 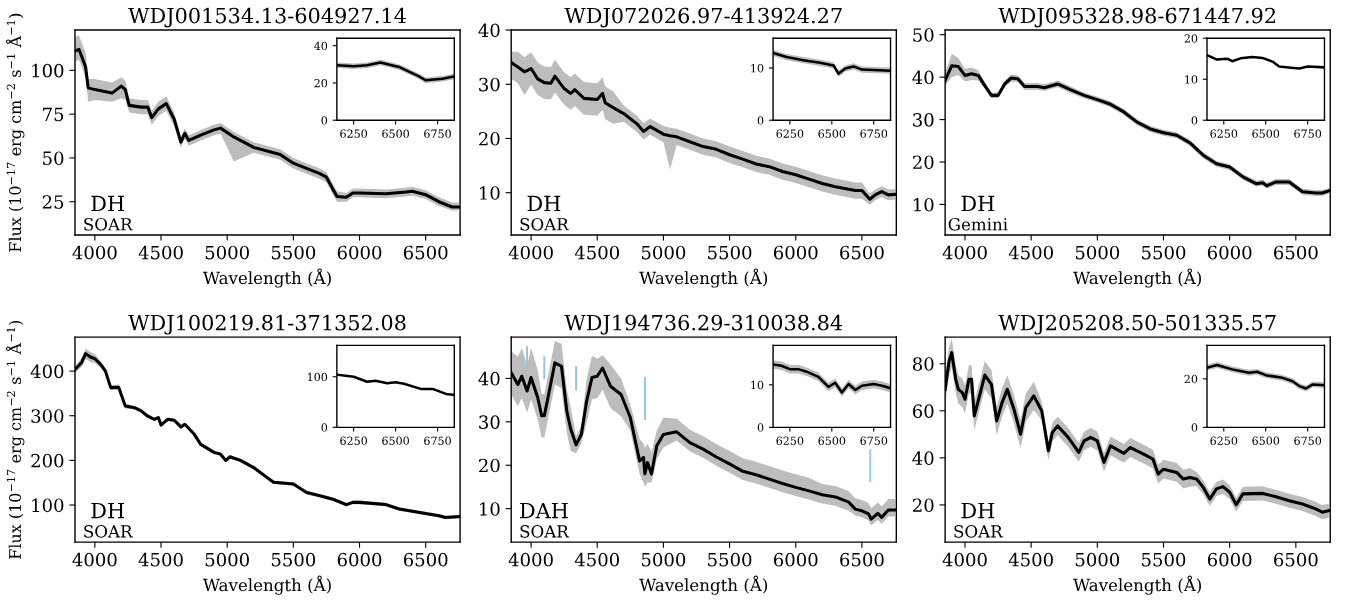 I want to click on chart-title: WDJ001534.13-604927.14, so click(x=267, y=17).